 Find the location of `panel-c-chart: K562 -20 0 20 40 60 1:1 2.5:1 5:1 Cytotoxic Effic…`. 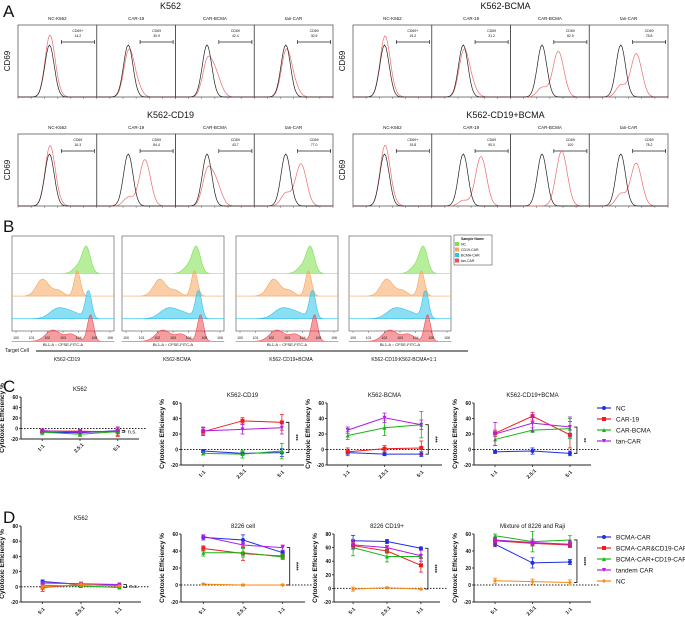

panel-c-chart: K562 -20 0 20 40 60 1:1 2.5:1 5:1 Cytotoxic Effic… is located at coordinates (73, 418).